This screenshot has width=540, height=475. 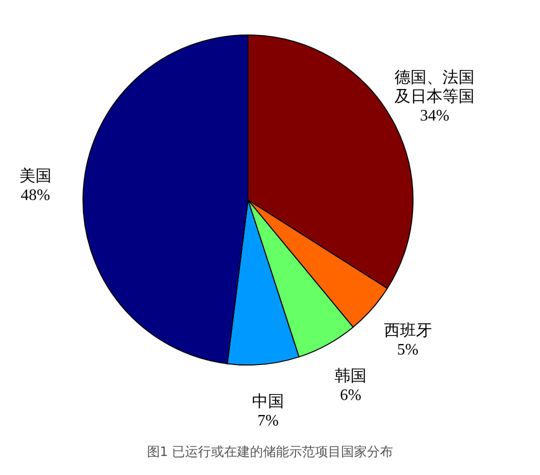 What do you see at coordinates (408, 330) in the screenshot?
I see `slice-label: 西班牙` at bounding box center [408, 330].